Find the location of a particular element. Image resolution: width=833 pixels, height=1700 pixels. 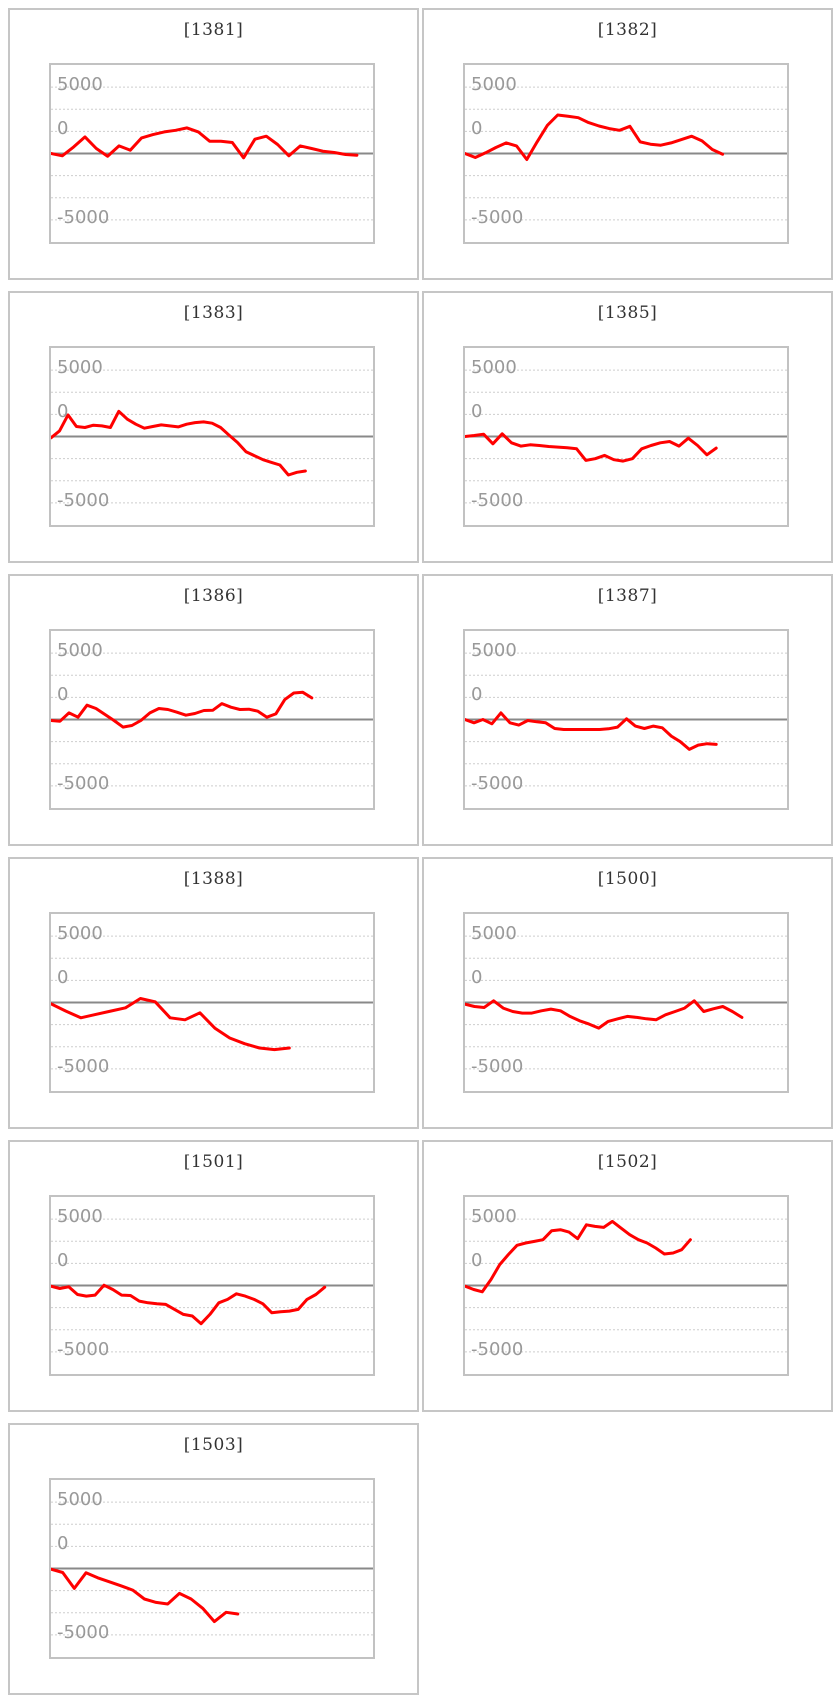

chart-panel-1388: [1388] 5000 0 -5000 is located at coordinates (213, 993).